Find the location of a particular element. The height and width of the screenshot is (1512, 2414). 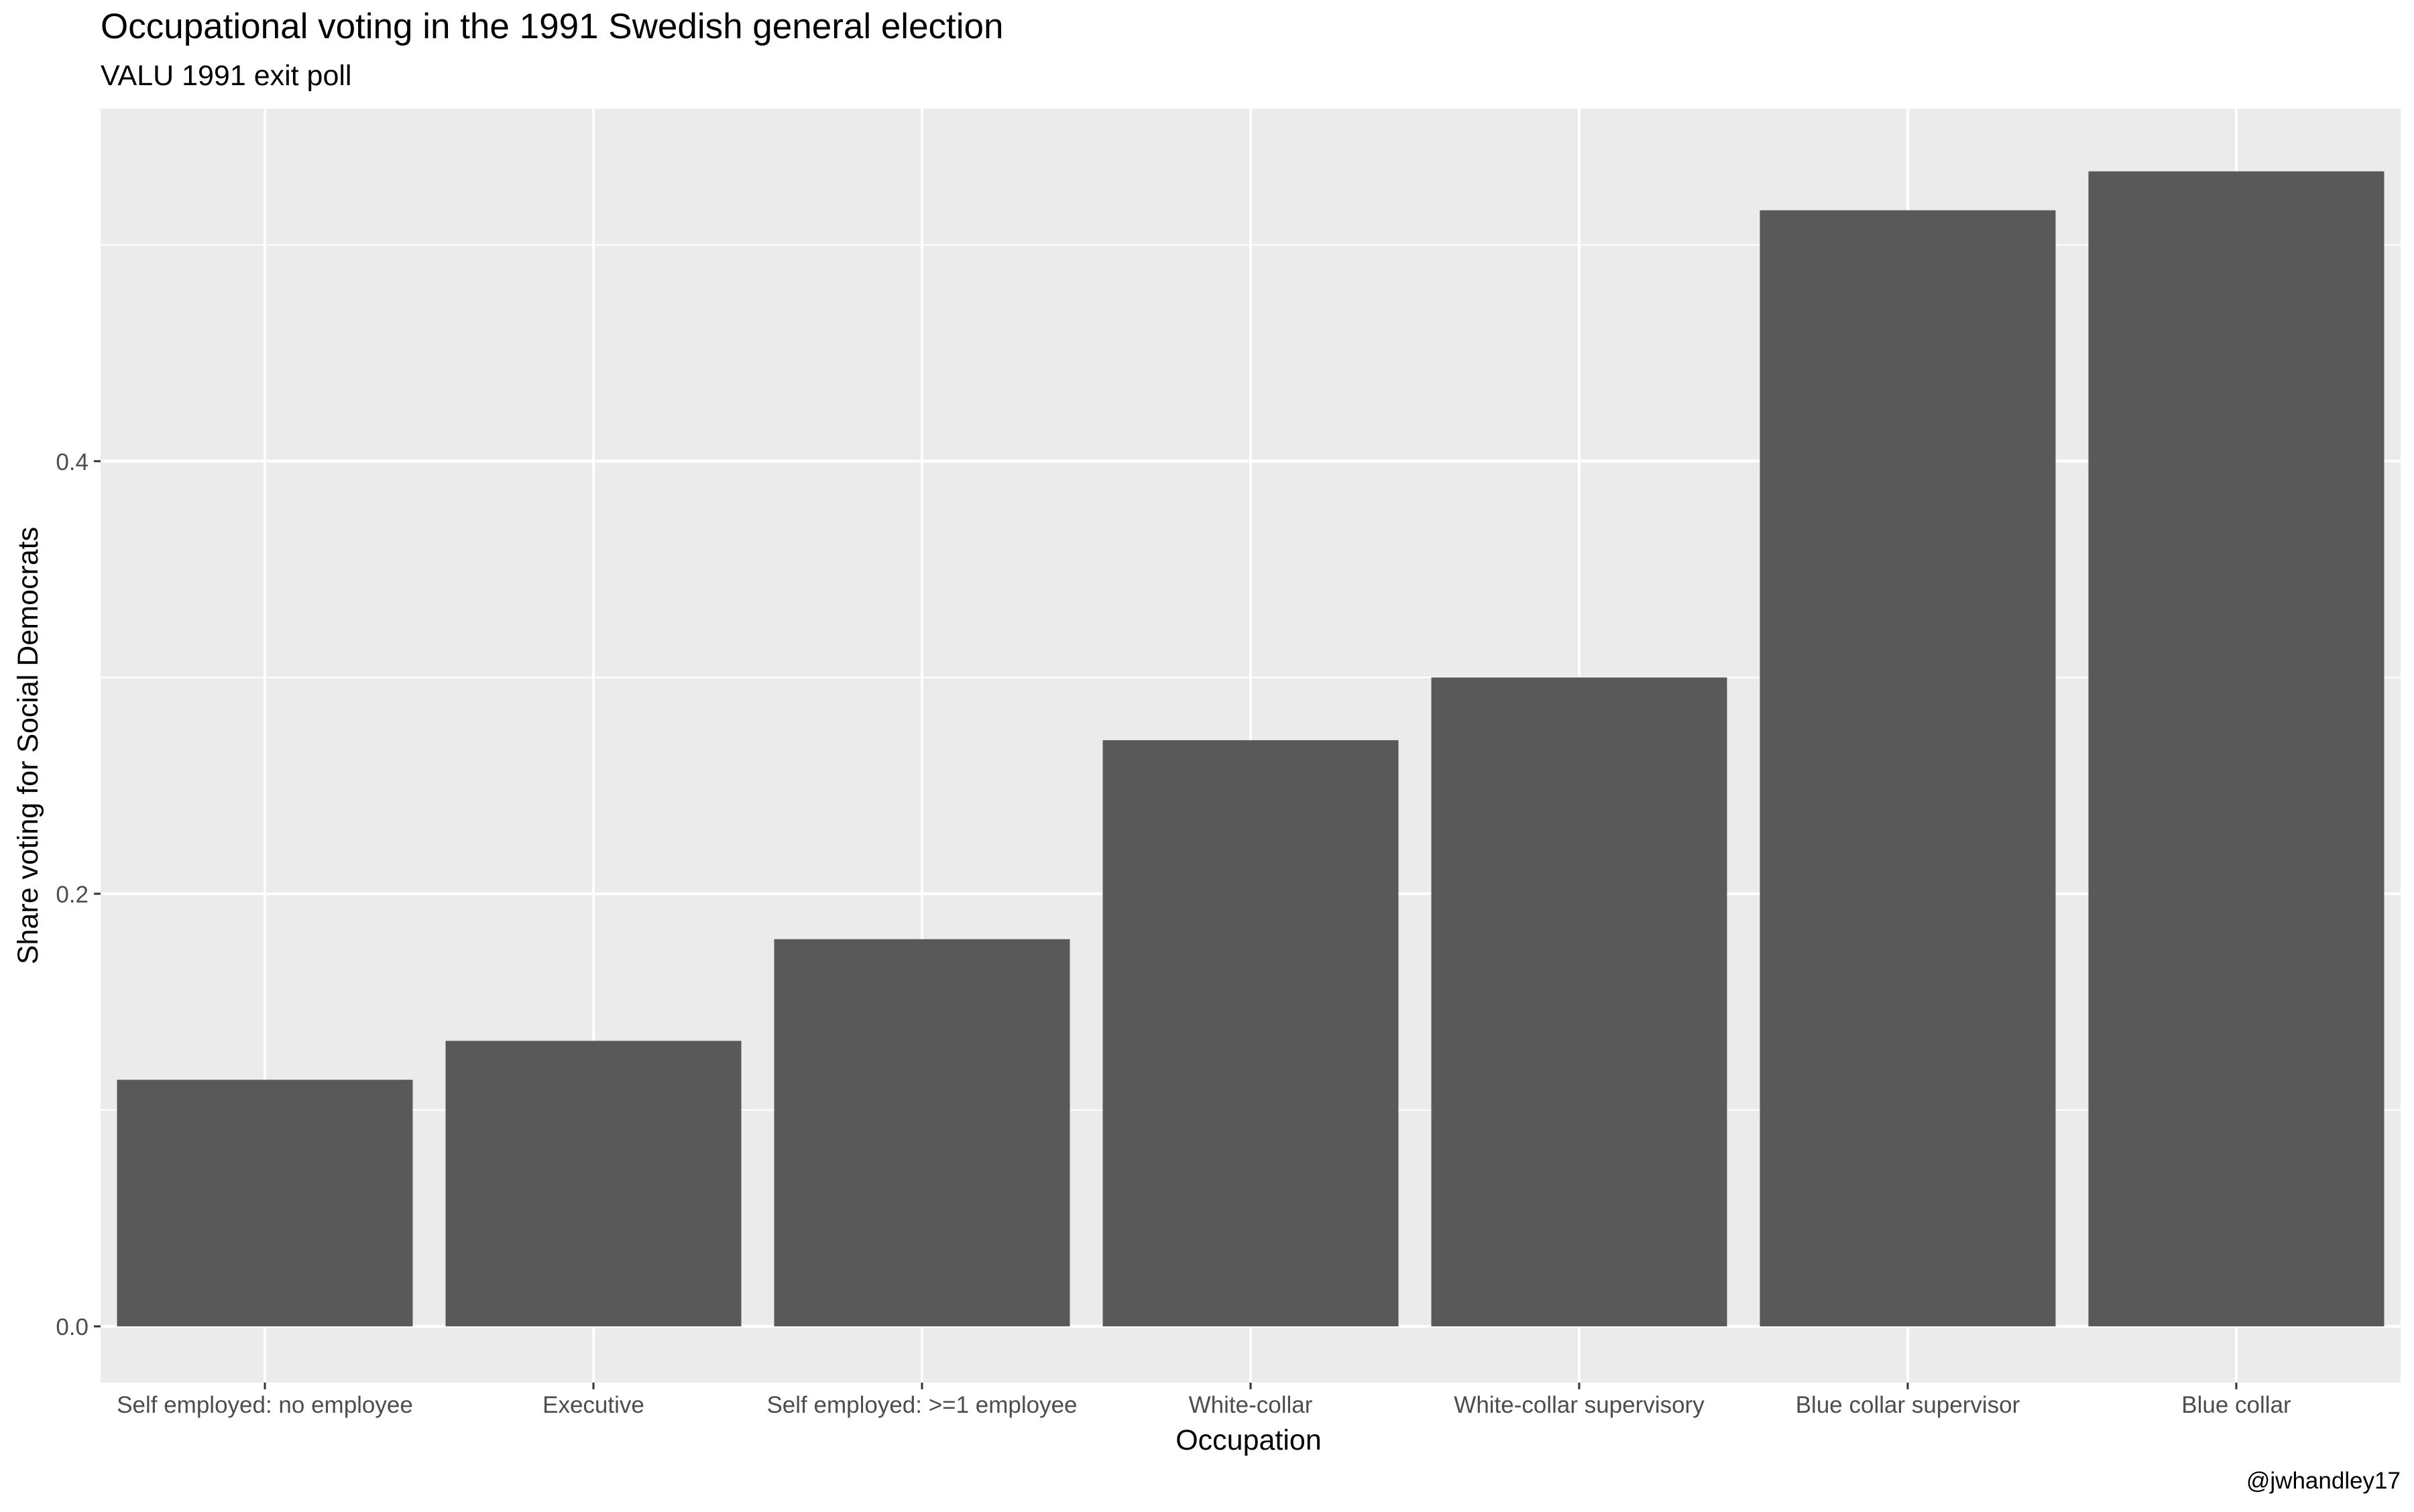

chart-subtitle: VALU 1991 exit poll is located at coordinates (226, 76).